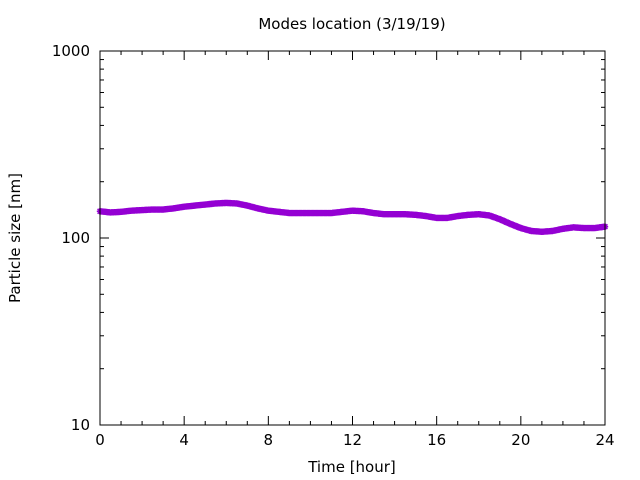  I want to click on y-axis-label: Particle size [nm], so click(15, 238).